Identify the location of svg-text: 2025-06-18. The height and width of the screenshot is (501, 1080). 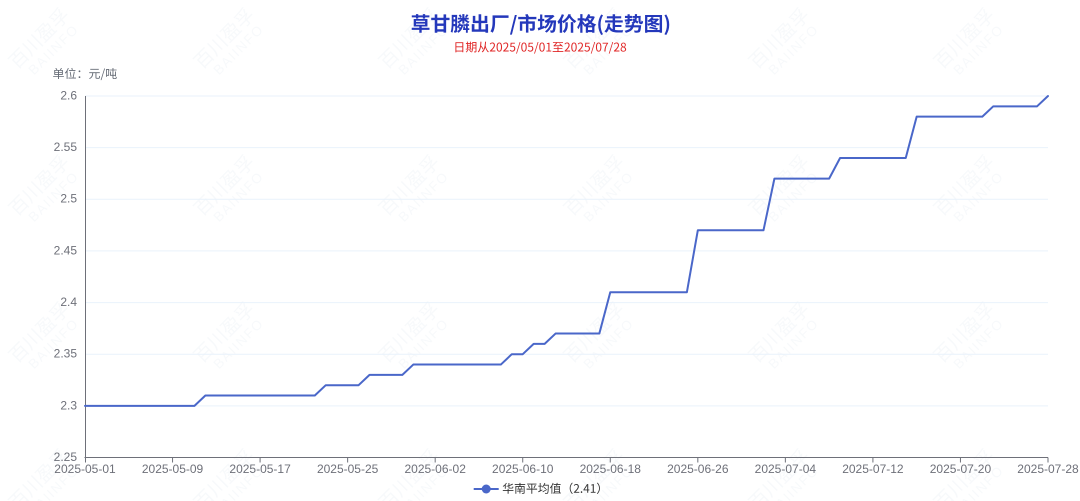
(611, 469).